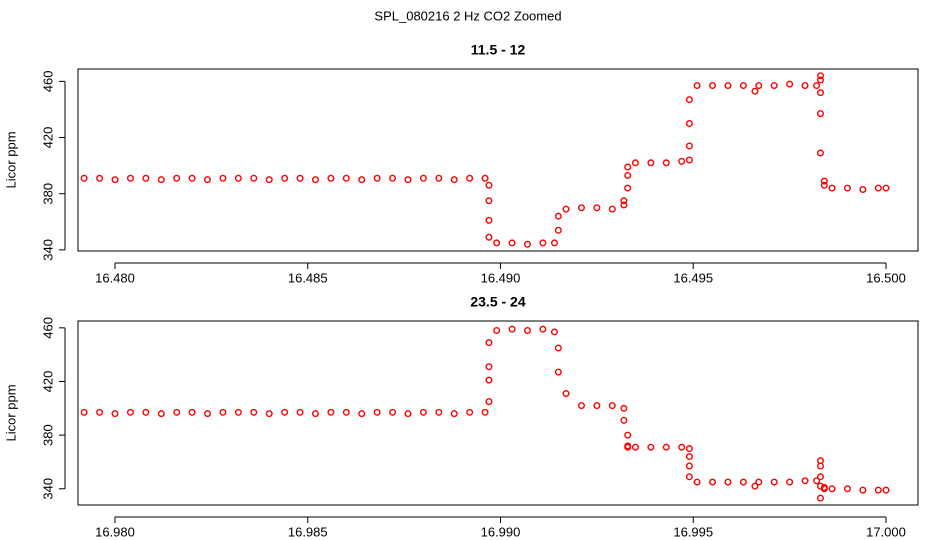  Describe the element at coordinates (886, 531) in the screenshot. I see `x-tick-label: 17.000` at that location.